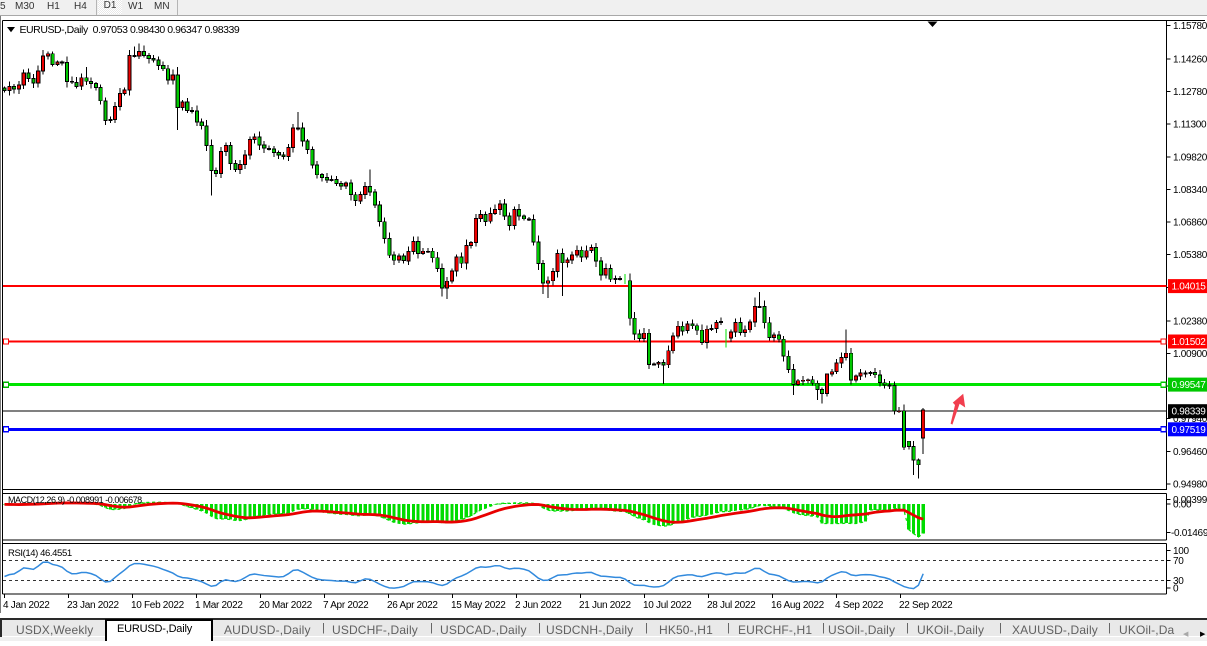 The image size is (1207, 646). I want to click on svg-text: 1.12780, so click(1190, 92).